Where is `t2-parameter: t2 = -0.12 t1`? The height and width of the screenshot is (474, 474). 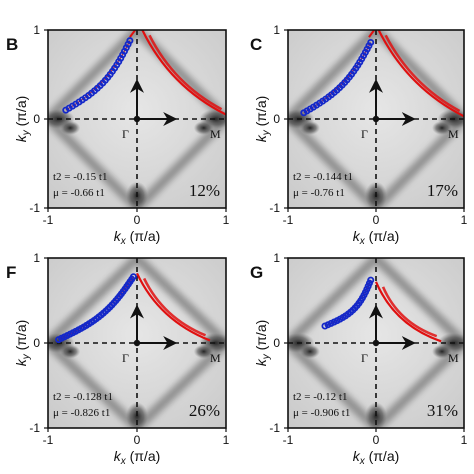 t2-parameter: t2 = -0.12 t1 is located at coordinates (320, 397).